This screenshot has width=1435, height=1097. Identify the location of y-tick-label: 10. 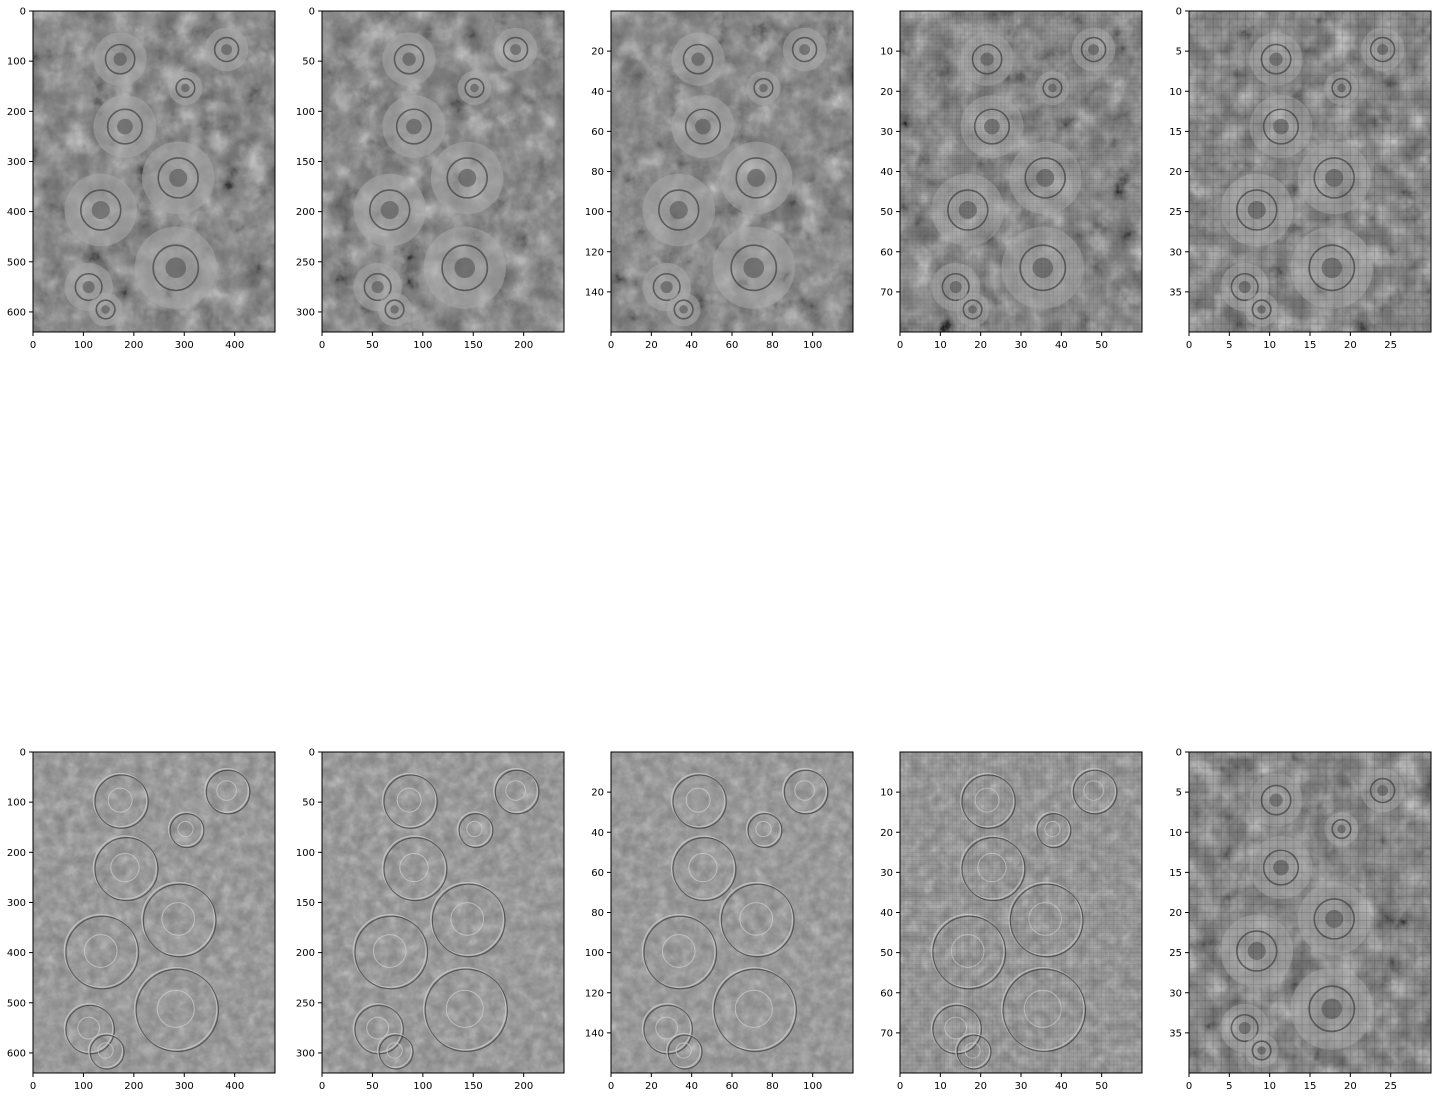
(1175, 92).